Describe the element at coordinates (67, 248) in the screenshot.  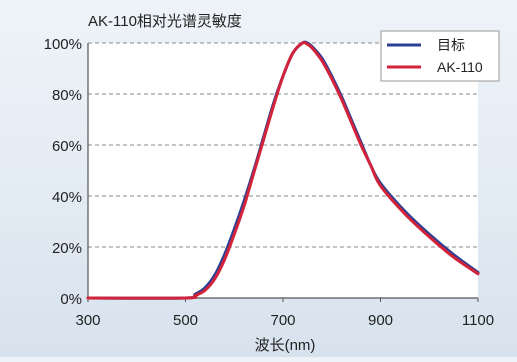
I see `y-tick-label-20: 20%` at that location.